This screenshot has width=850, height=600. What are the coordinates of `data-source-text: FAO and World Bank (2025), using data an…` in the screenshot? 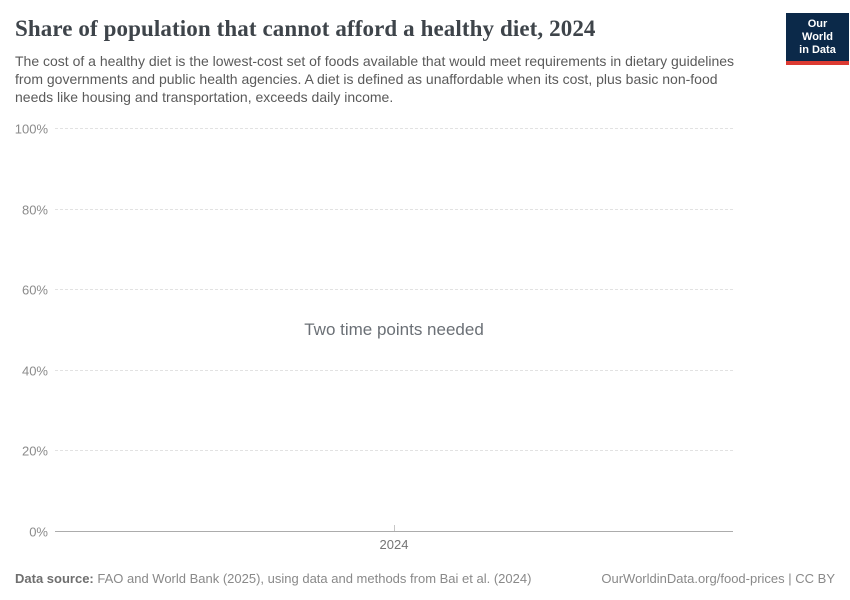 It's located at (312, 578).